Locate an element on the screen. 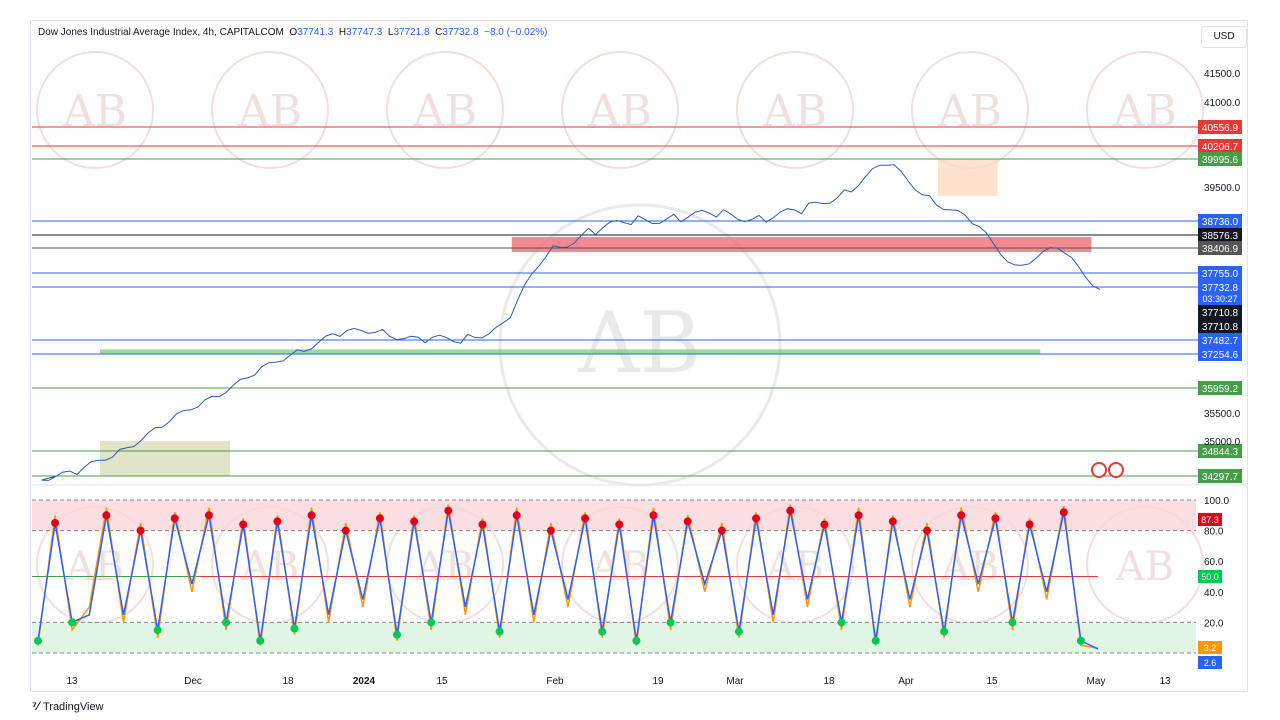  stoch-axis-tick-2: 60.0 is located at coordinates (1214, 562).